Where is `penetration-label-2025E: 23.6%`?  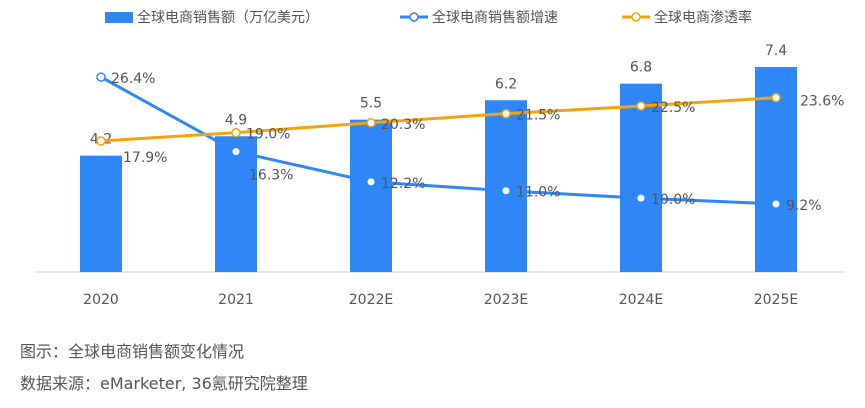
penetration-label-2025E: 23.6% is located at coordinates (822, 102).